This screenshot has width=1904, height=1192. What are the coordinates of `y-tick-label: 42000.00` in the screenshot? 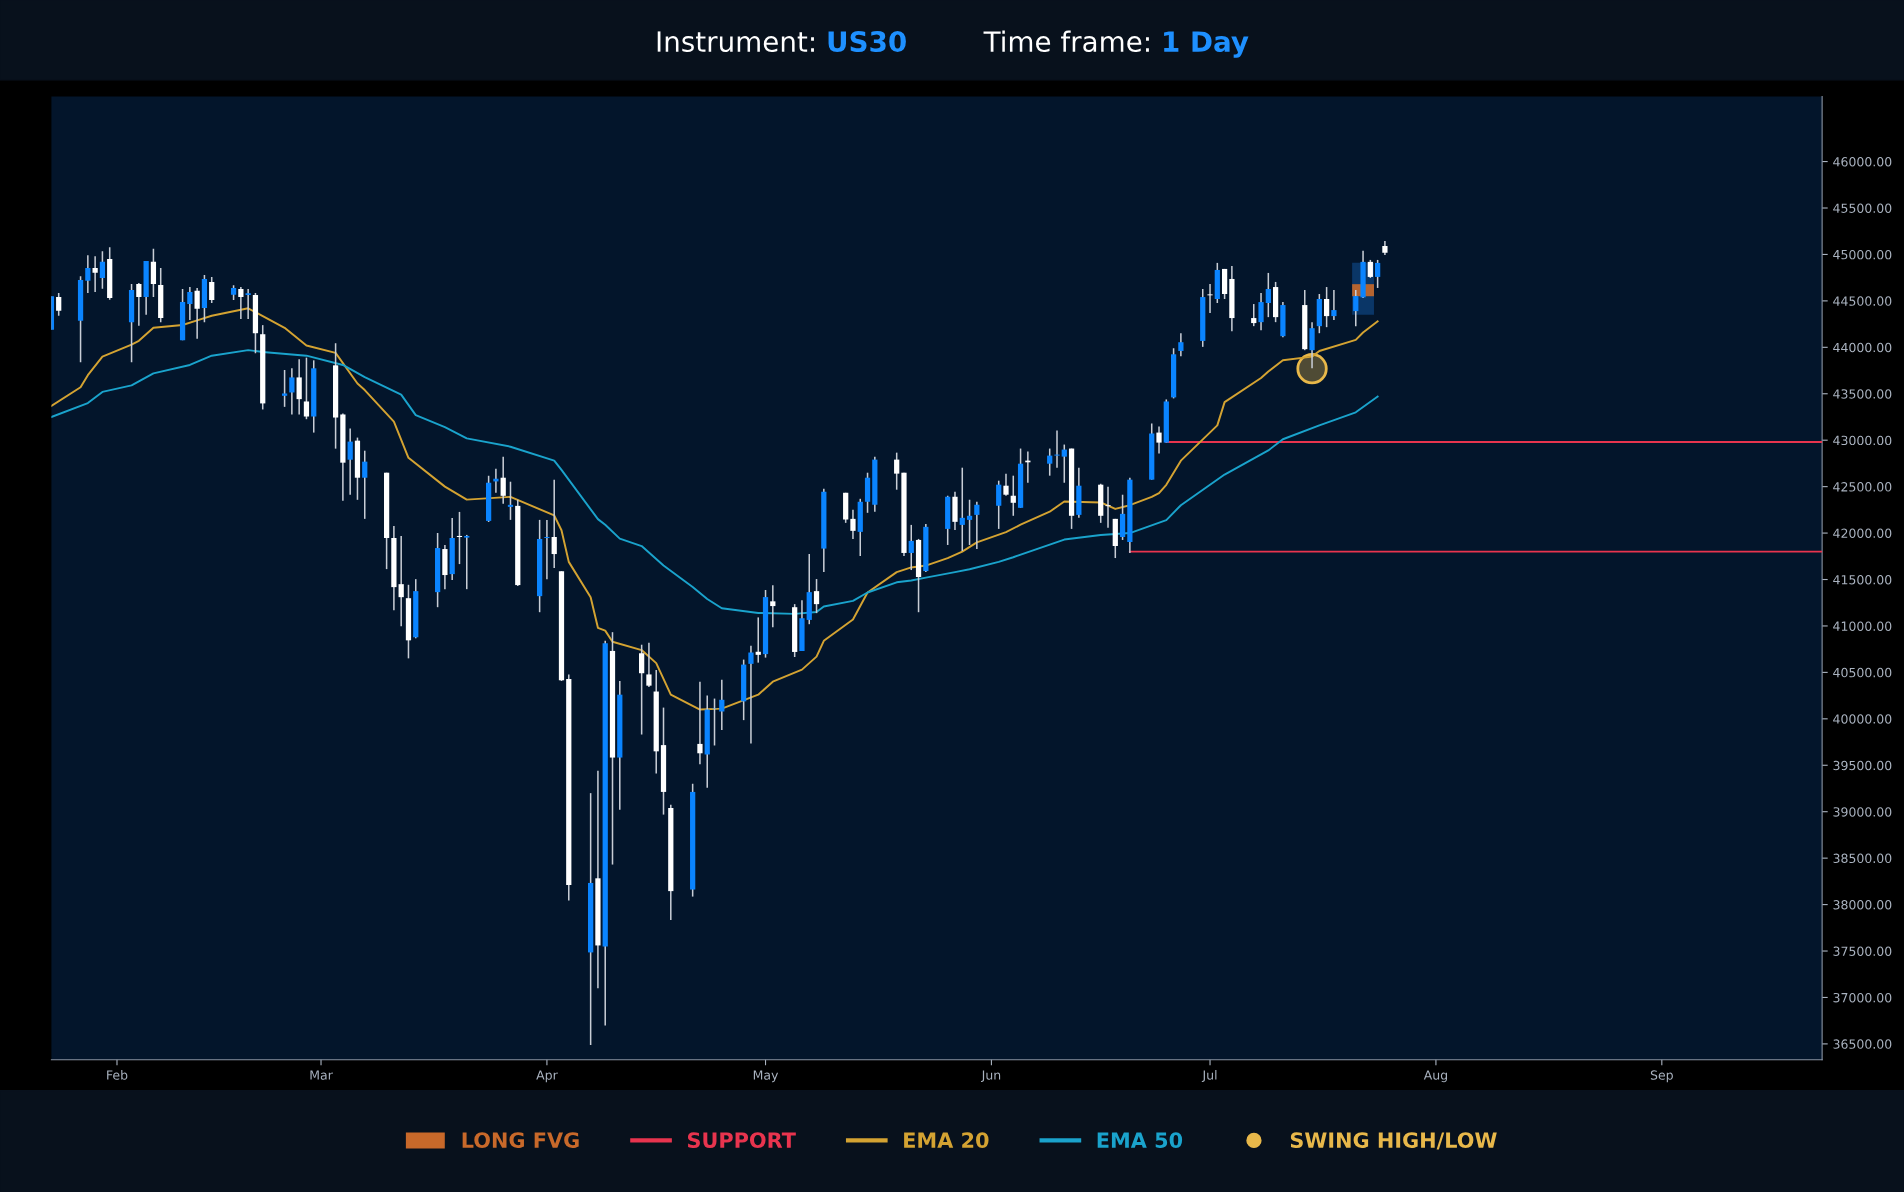 It's located at (1862, 533).